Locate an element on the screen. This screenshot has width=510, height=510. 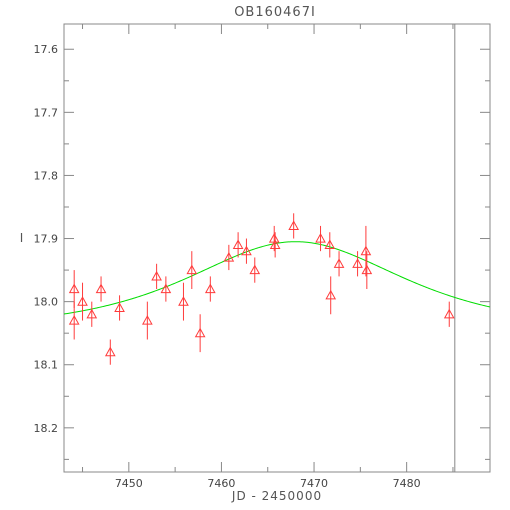
y-tick-label: 18.1 is located at coordinates (46, 365).